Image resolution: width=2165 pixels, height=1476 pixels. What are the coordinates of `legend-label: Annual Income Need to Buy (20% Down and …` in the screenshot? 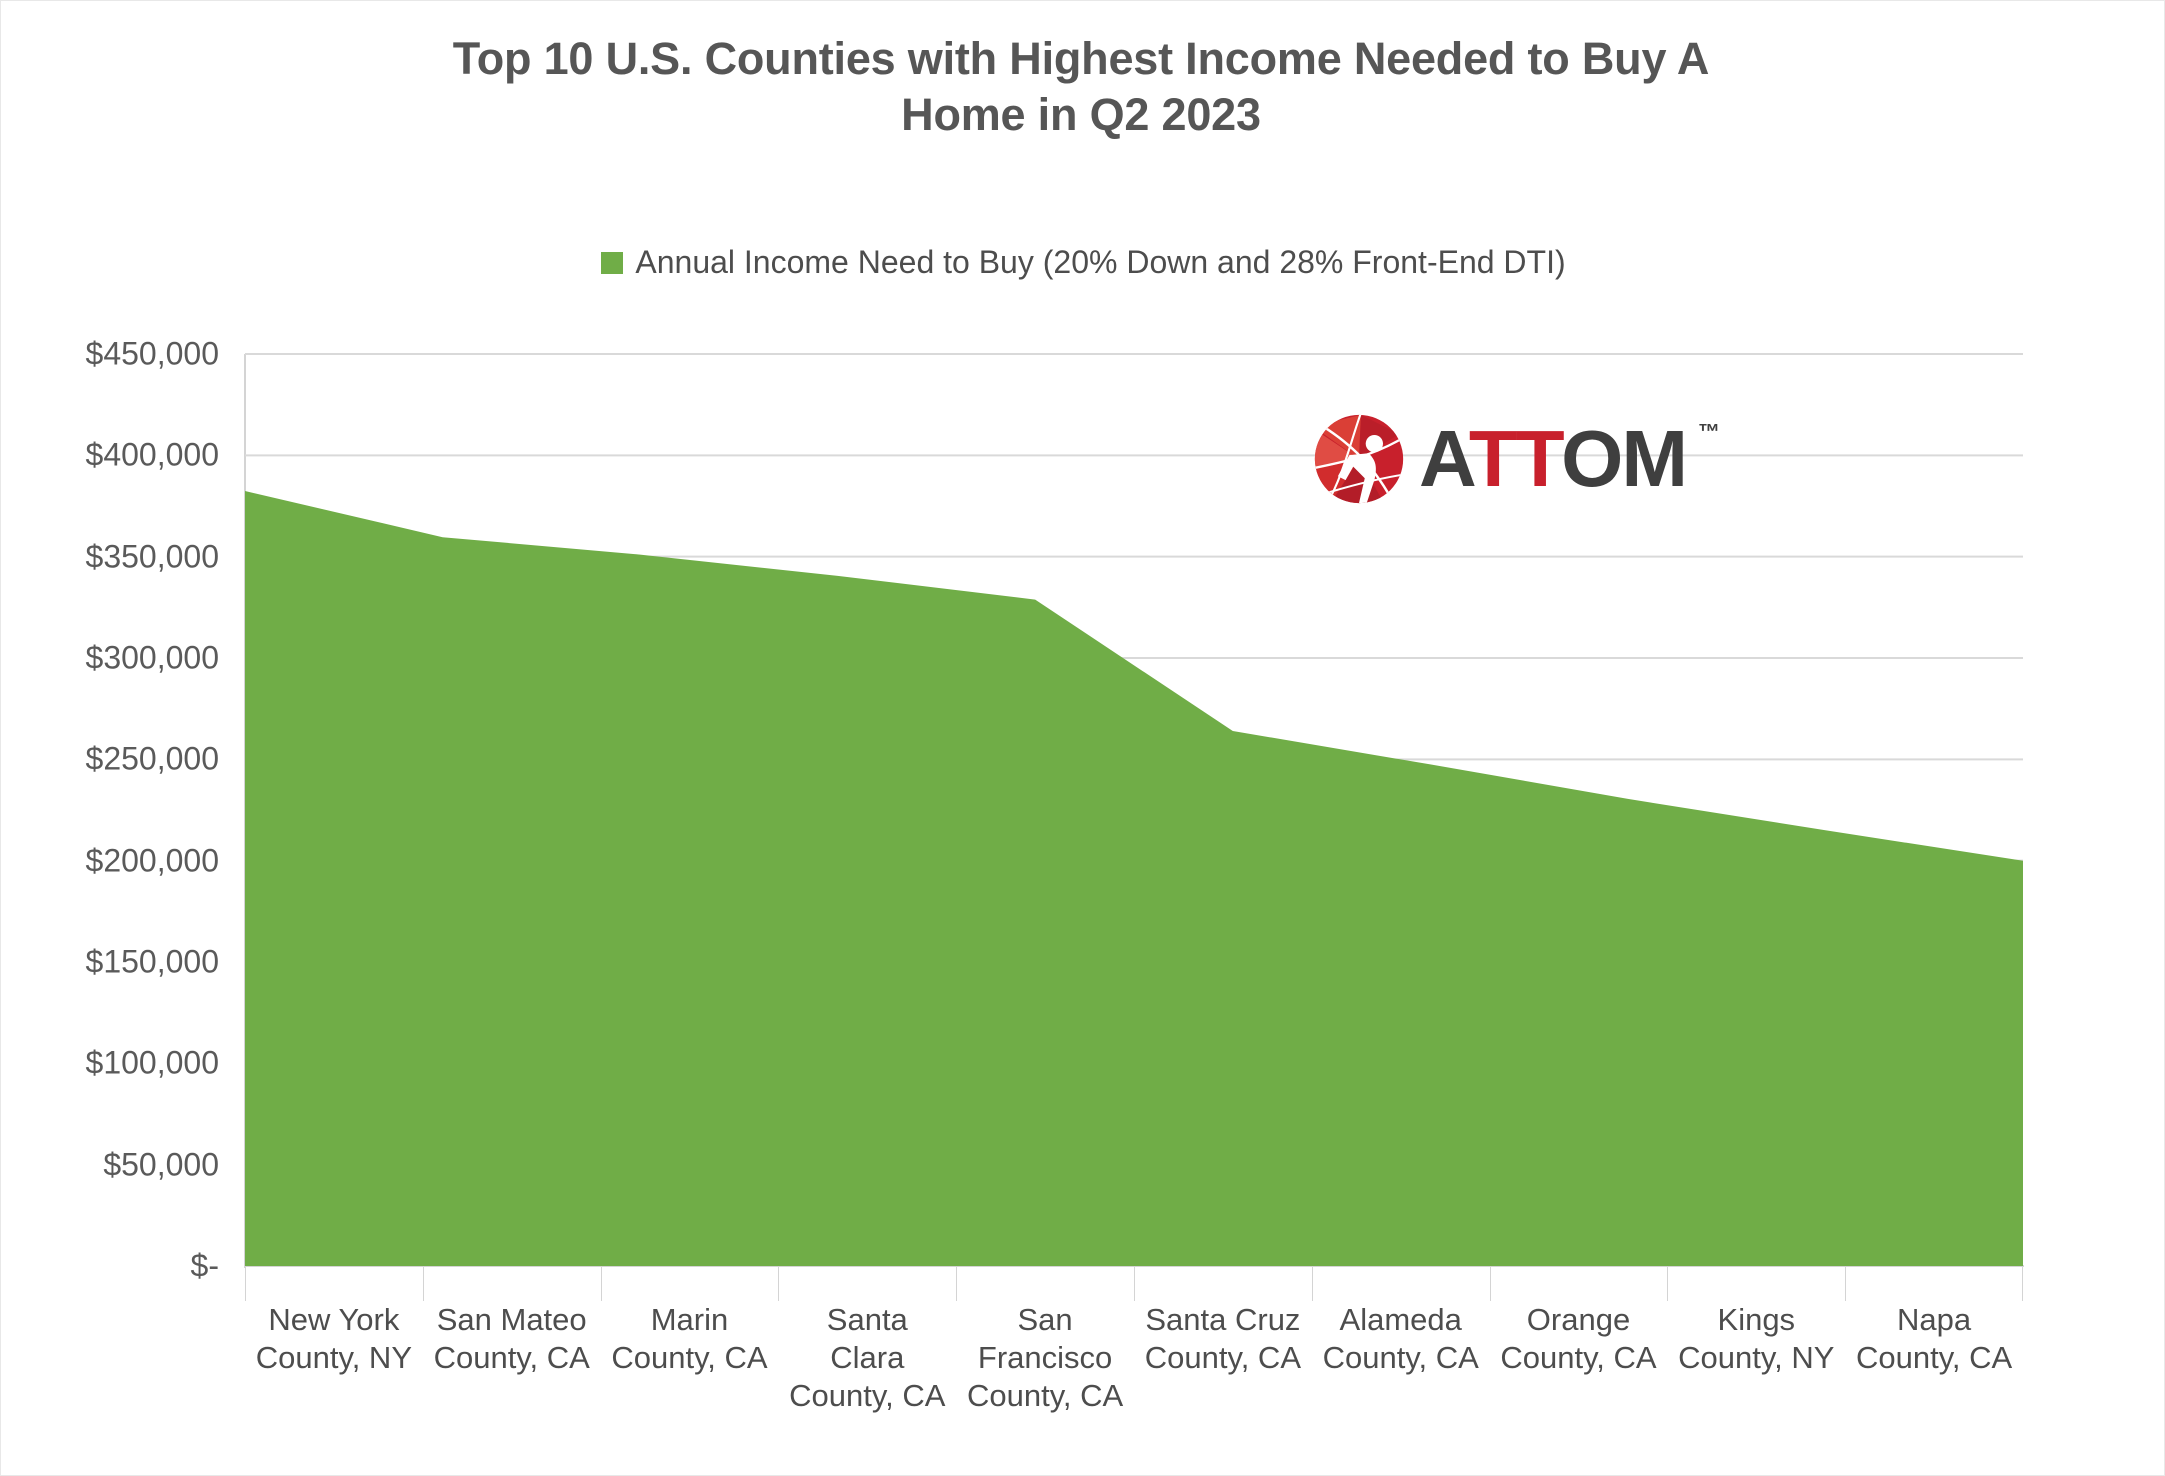 It's located at (1100, 262).